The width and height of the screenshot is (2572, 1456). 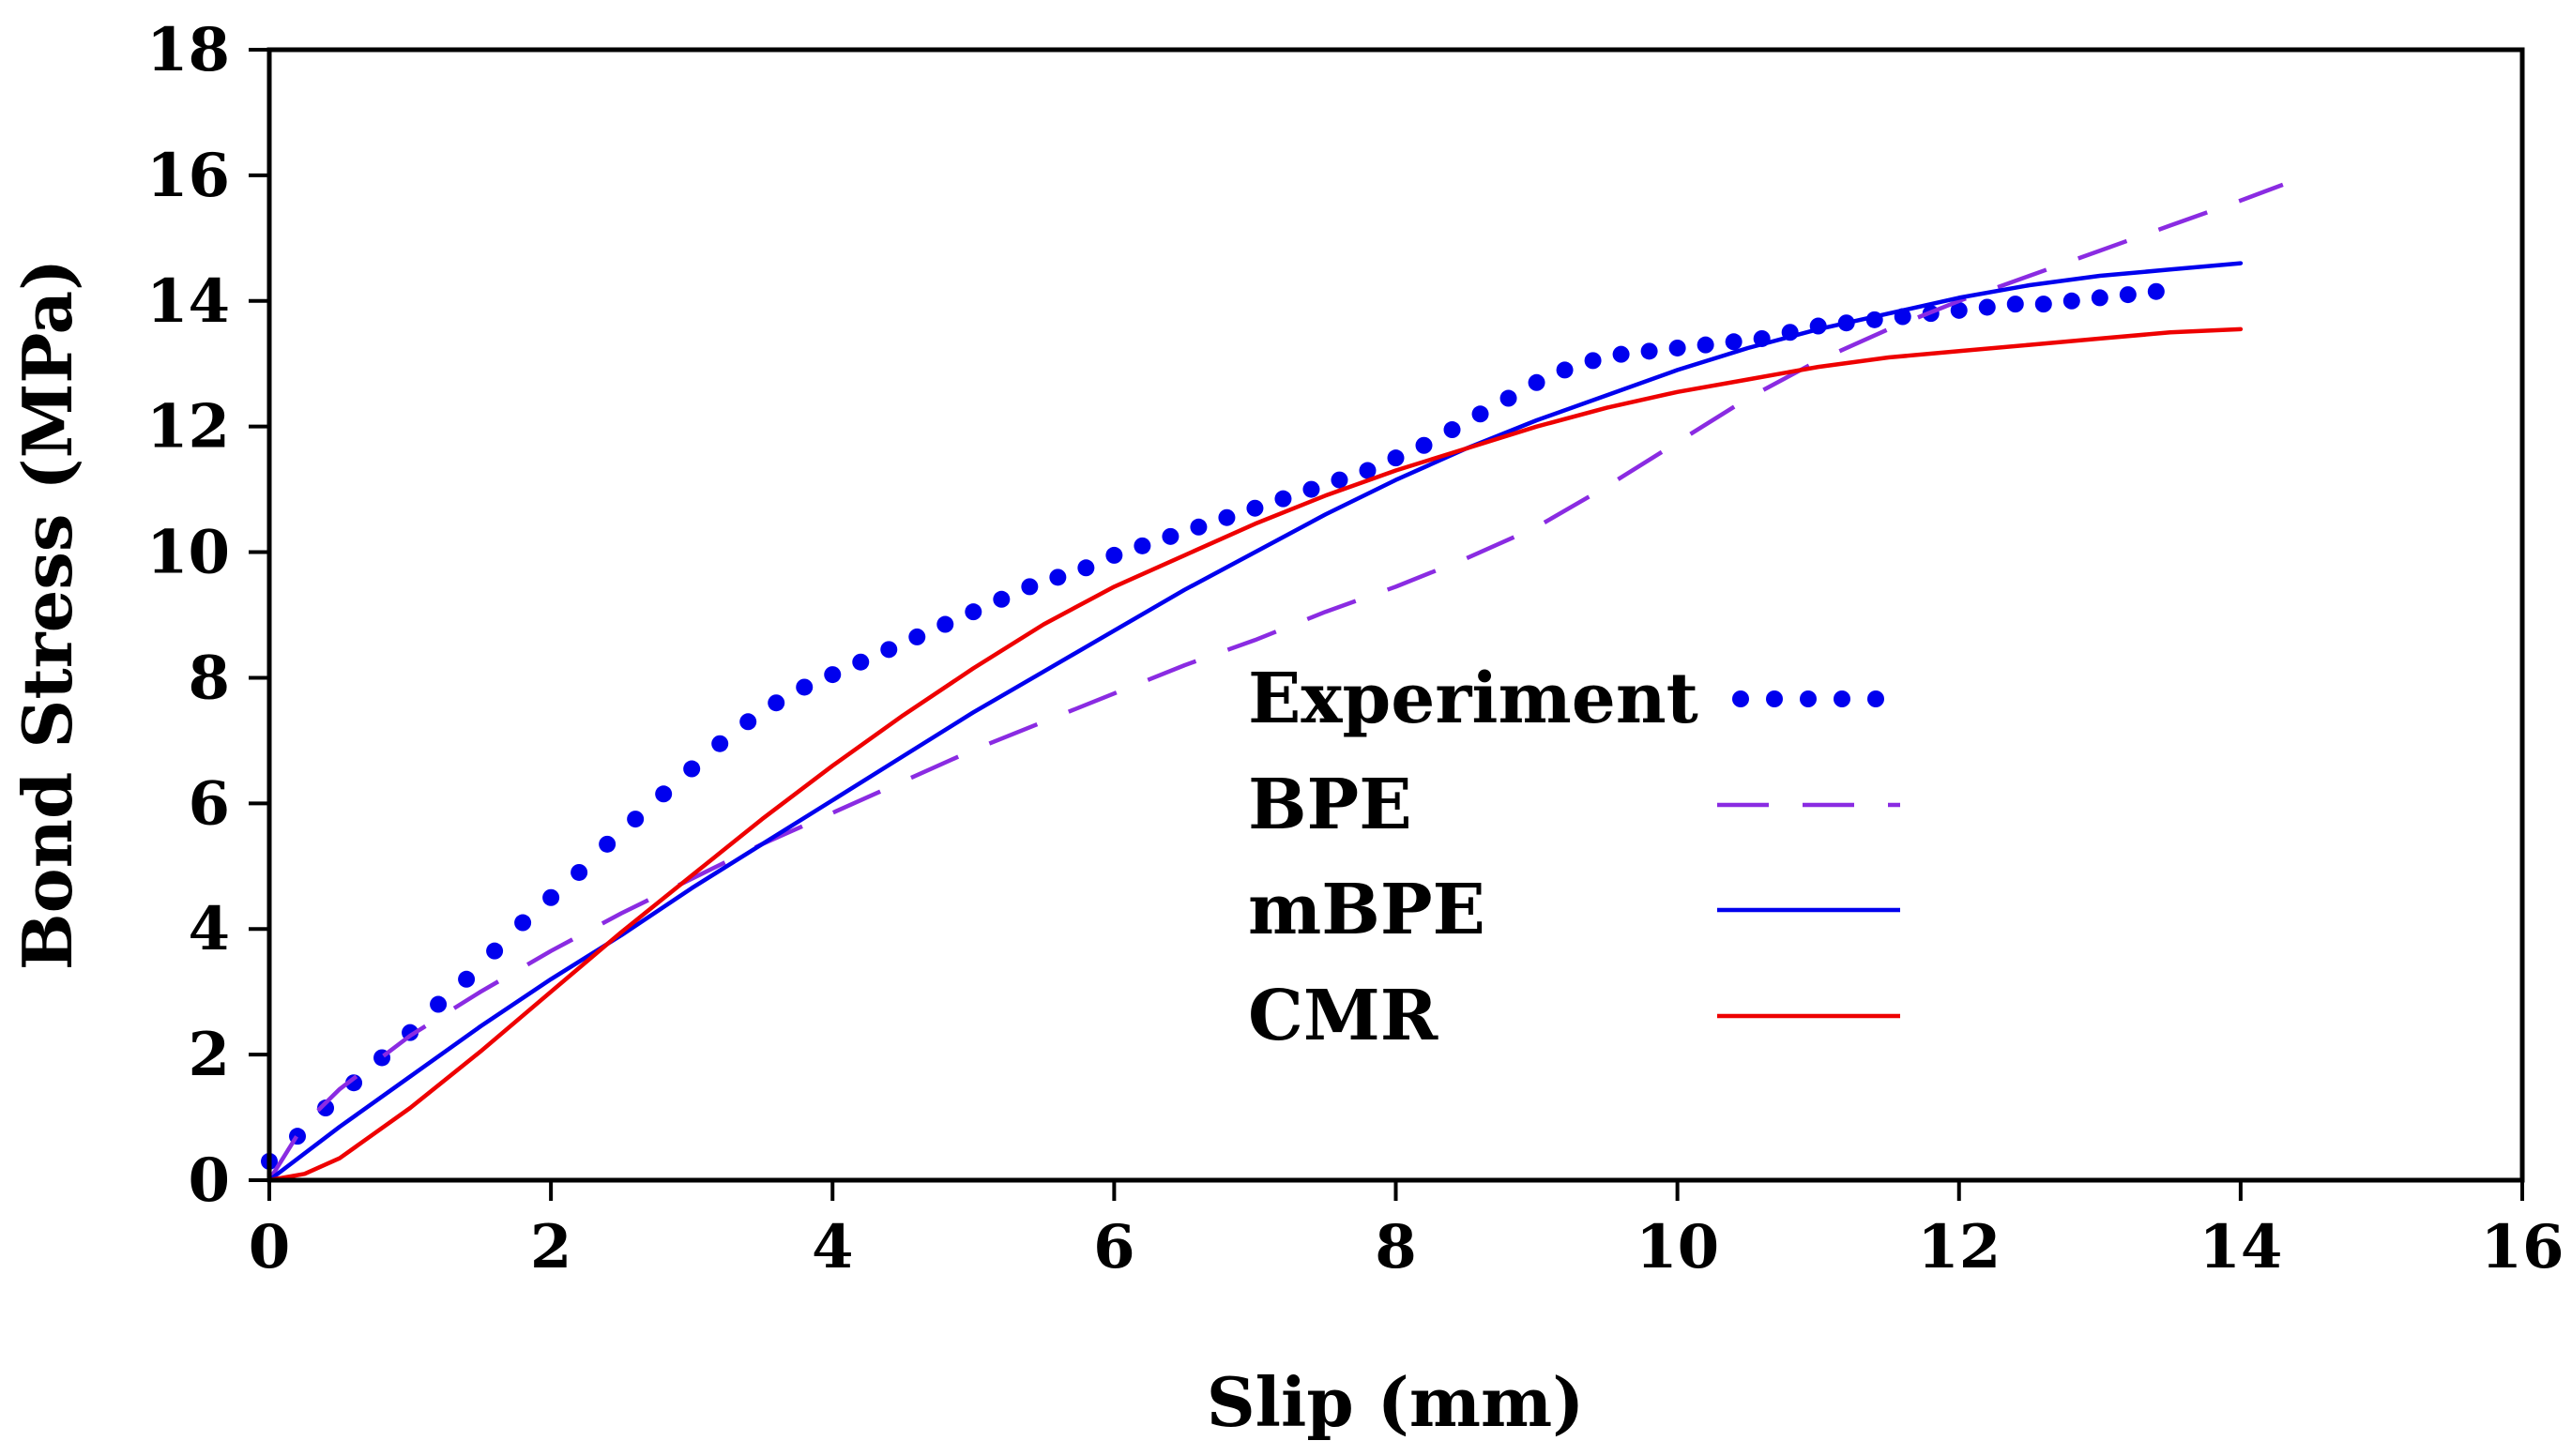 I want to click on x-tick-label: 2, so click(x=551, y=1247).